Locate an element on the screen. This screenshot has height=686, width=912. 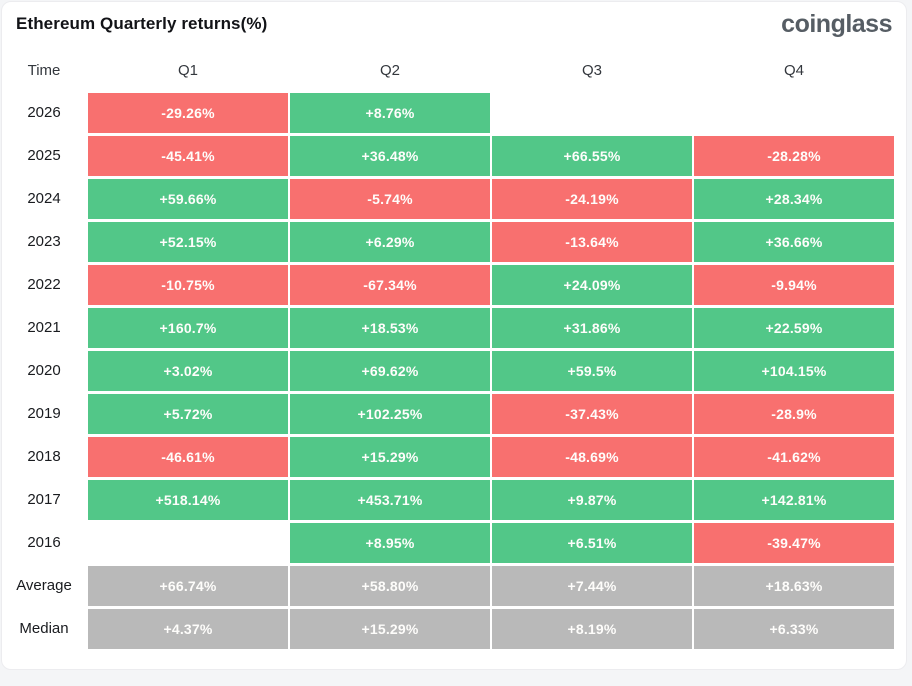
return-cell: -24.19% is located at coordinates (592, 198).